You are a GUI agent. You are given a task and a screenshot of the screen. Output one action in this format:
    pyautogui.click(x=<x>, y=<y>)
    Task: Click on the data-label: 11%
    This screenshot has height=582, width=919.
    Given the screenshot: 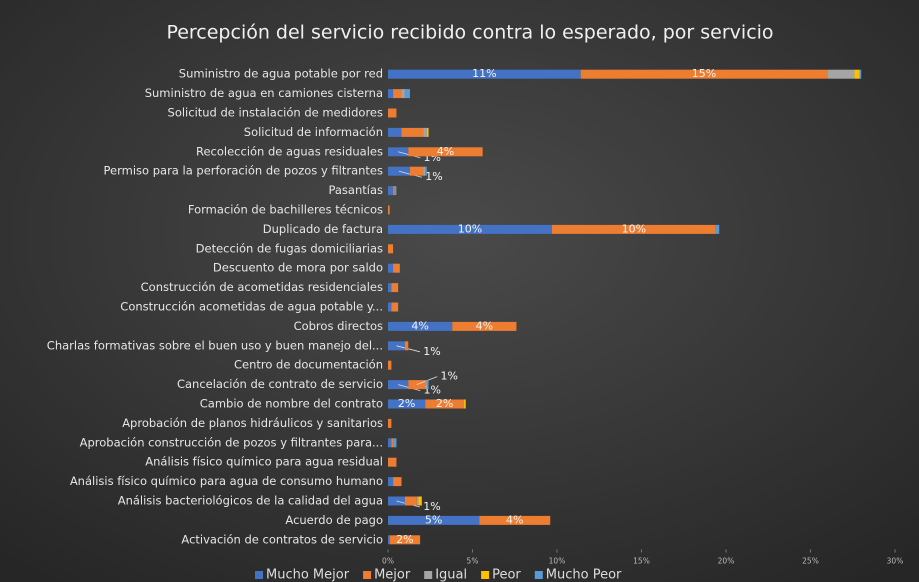 What is the action you would take?
    pyautogui.click(x=484, y=73)
    